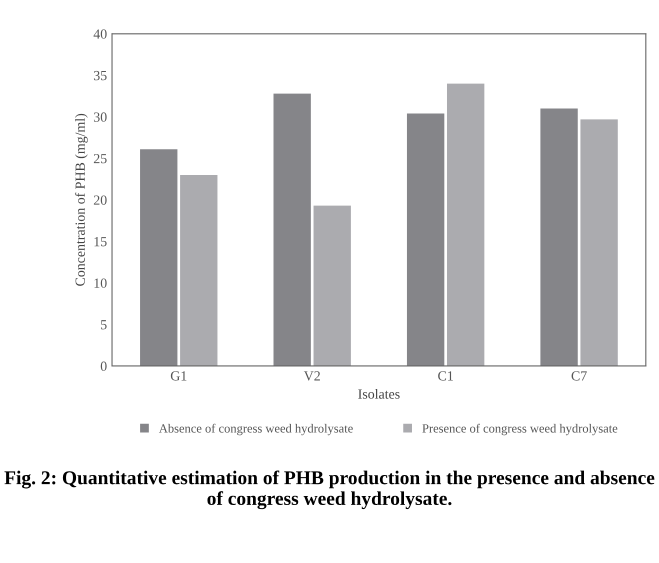 The image size is (659, 563). What do you see at coordinates (255, 430) in the screenshot?
I see `legend-label: Absence of congress weed hydrolysate` at bounding box center [255, 430].